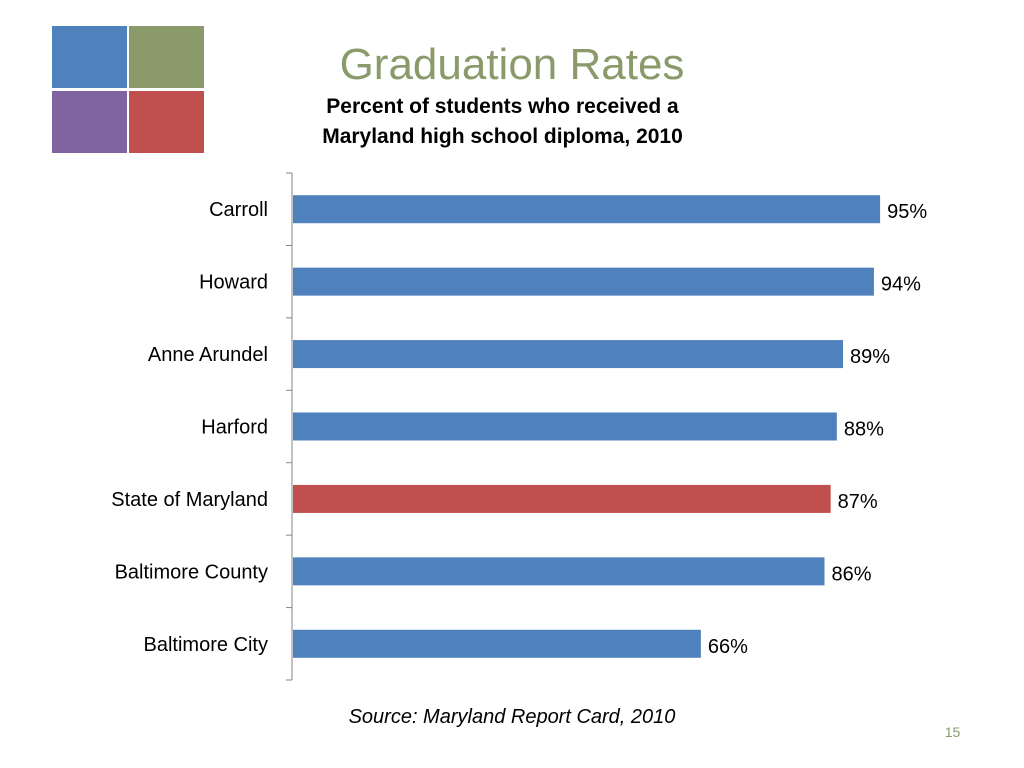 The height and width of the screenshot is (768, 1024). I want to click on bar-state-of-maryland, so click(562, 498).